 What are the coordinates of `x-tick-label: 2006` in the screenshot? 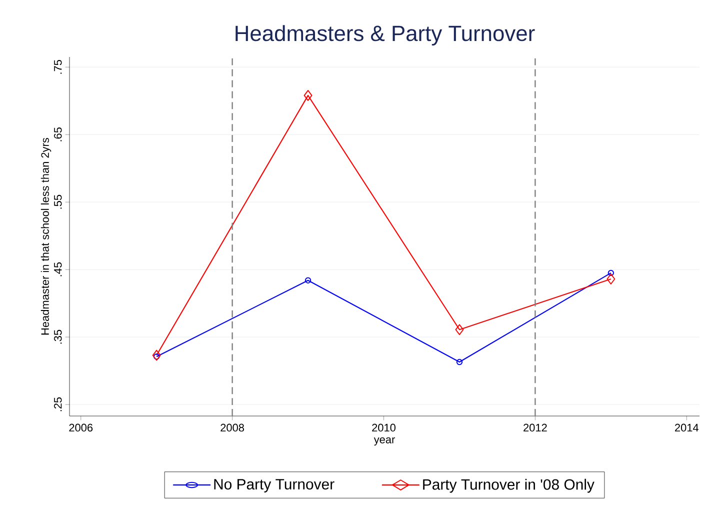 It's located at (81, 428).